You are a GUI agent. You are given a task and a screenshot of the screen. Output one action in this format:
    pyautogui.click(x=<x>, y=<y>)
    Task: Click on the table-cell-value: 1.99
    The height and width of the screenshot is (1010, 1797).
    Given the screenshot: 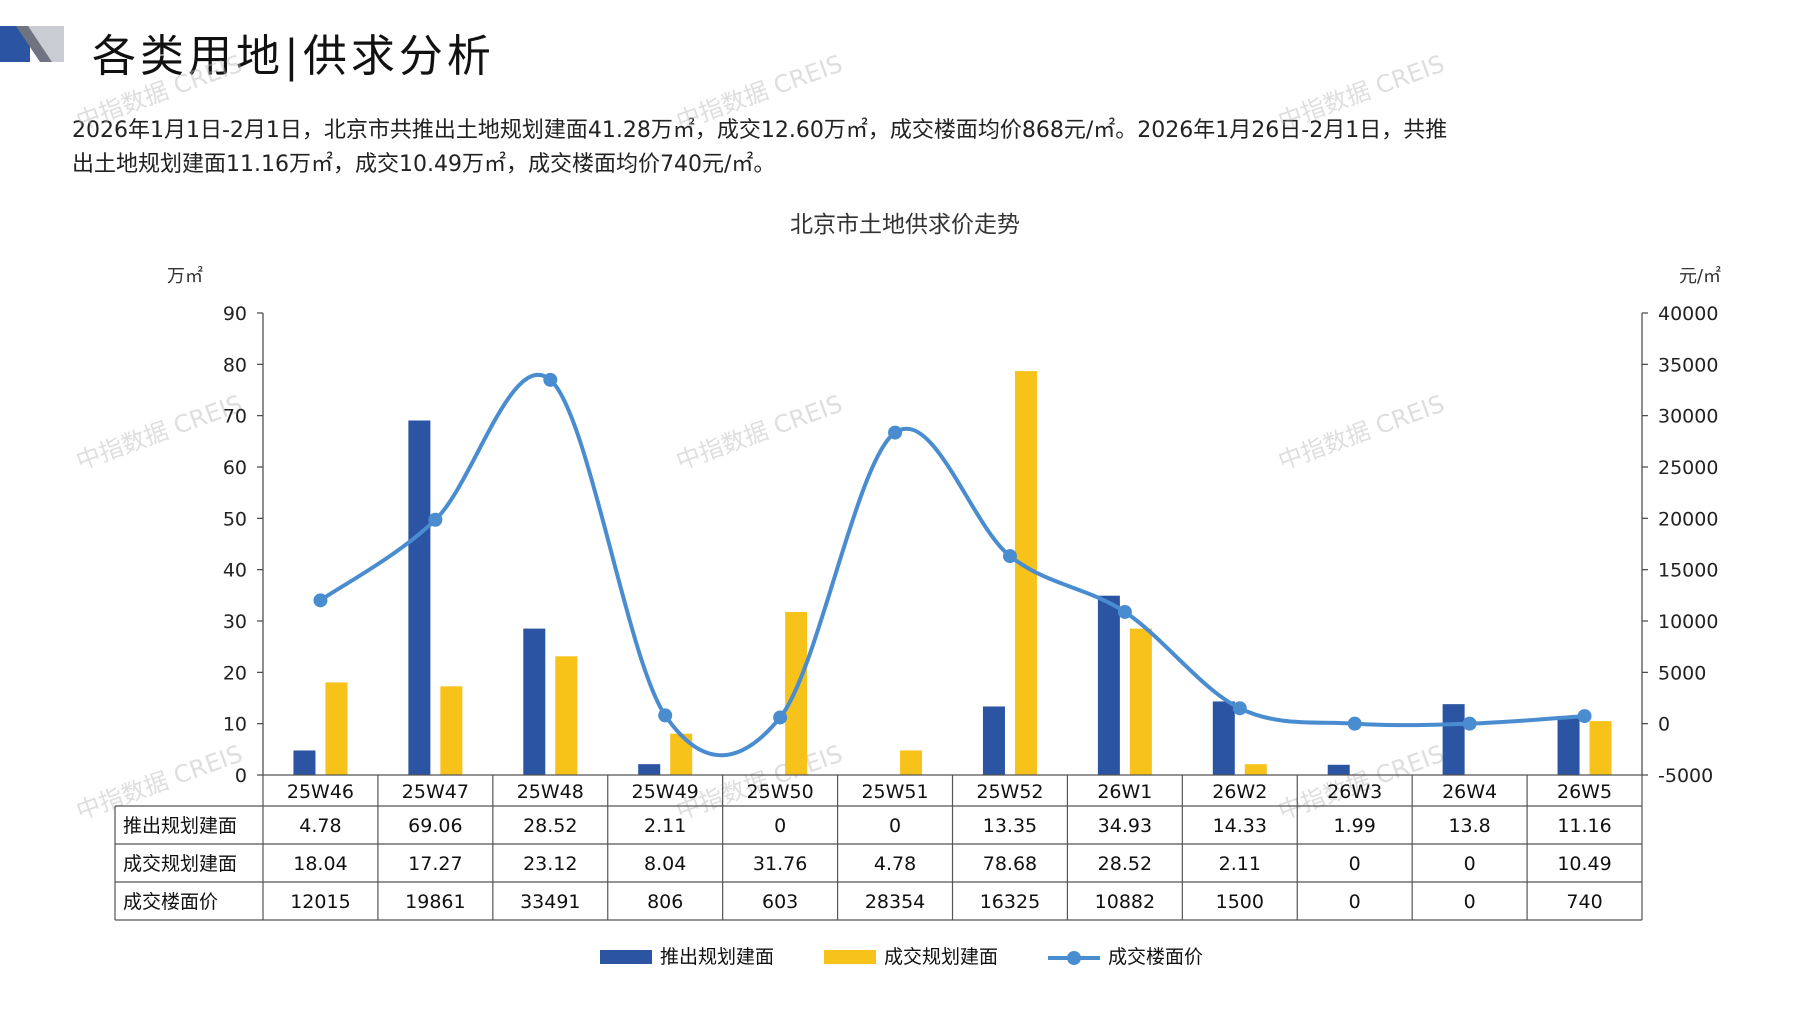 What is the action you would take?
    pyautogui.click(x=1355, y=826)
    